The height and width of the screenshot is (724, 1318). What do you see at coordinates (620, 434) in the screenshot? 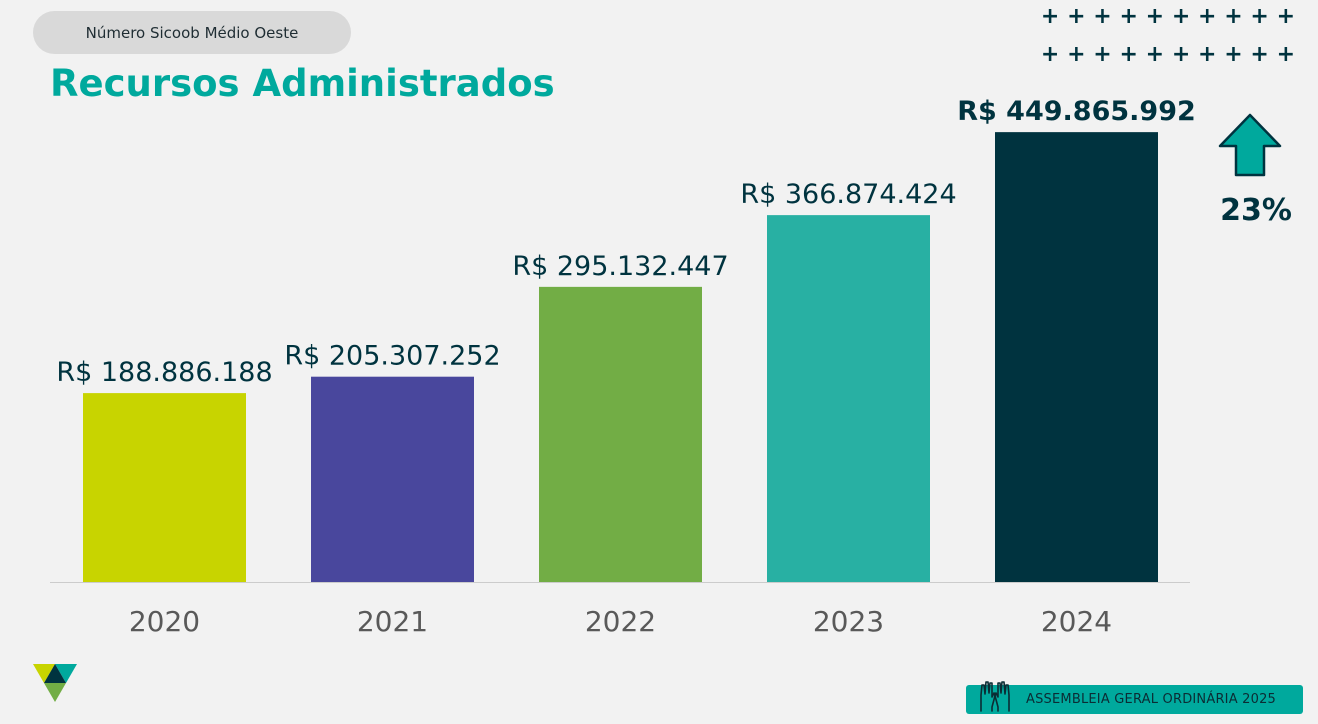
I see `bar-2022` at bounding box center [620, 434].